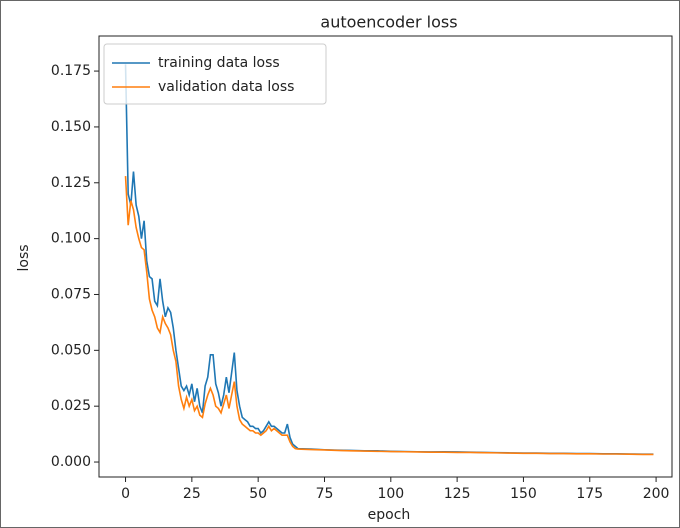 The height and width of the screenshot is (528, 680). Describe the element at coordinates (71, 183) in the screenshot. I see `y-tick-label: 0.125` at that location.